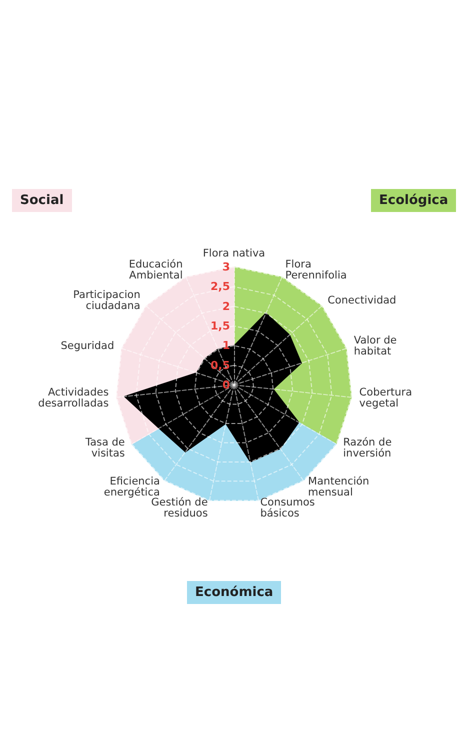  I want to click on spoke-label: Cobertura vegetal, so click(385, 398).